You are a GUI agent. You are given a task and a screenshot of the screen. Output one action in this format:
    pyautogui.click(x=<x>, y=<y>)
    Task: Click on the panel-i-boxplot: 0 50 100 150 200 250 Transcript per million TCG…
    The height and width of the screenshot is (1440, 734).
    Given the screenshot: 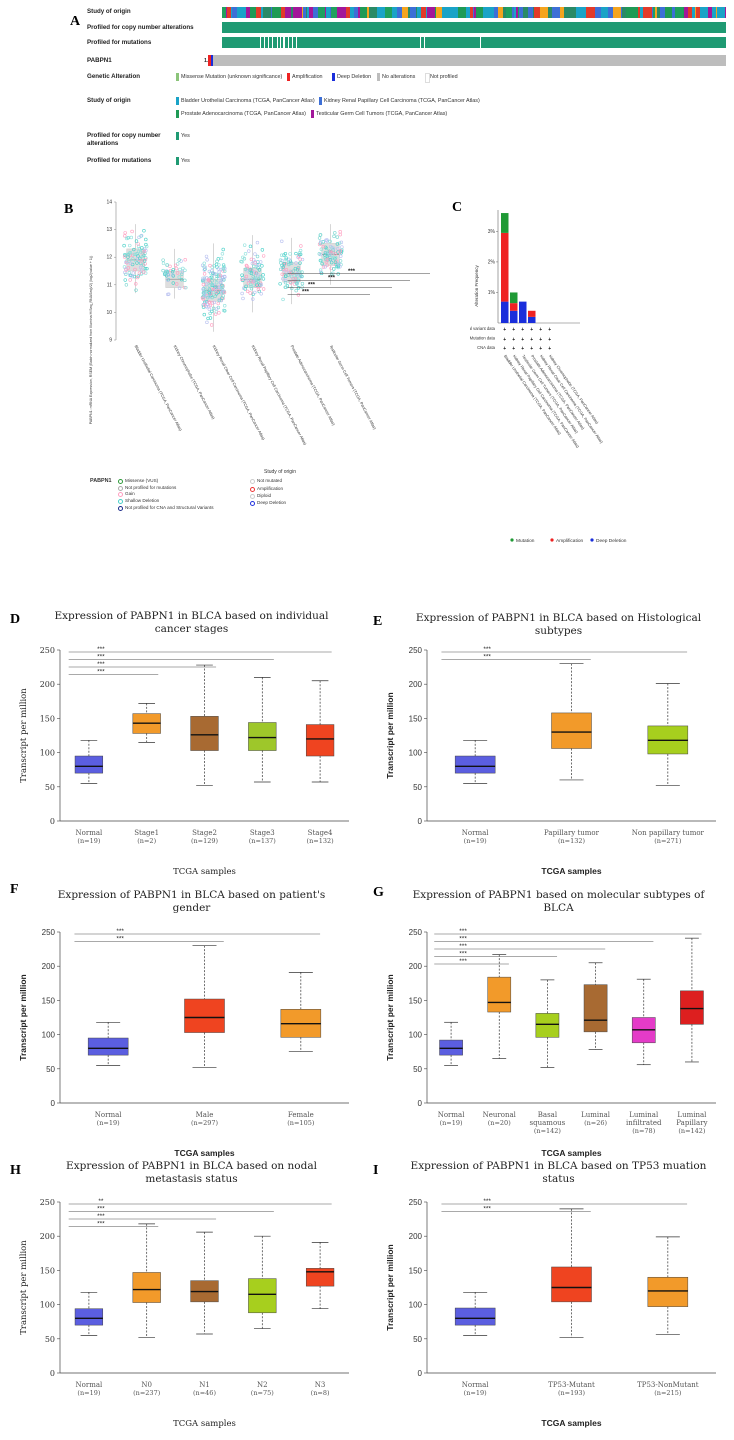 What is the action you would take?
    pyautogui.click(x=550, y=1313)
    